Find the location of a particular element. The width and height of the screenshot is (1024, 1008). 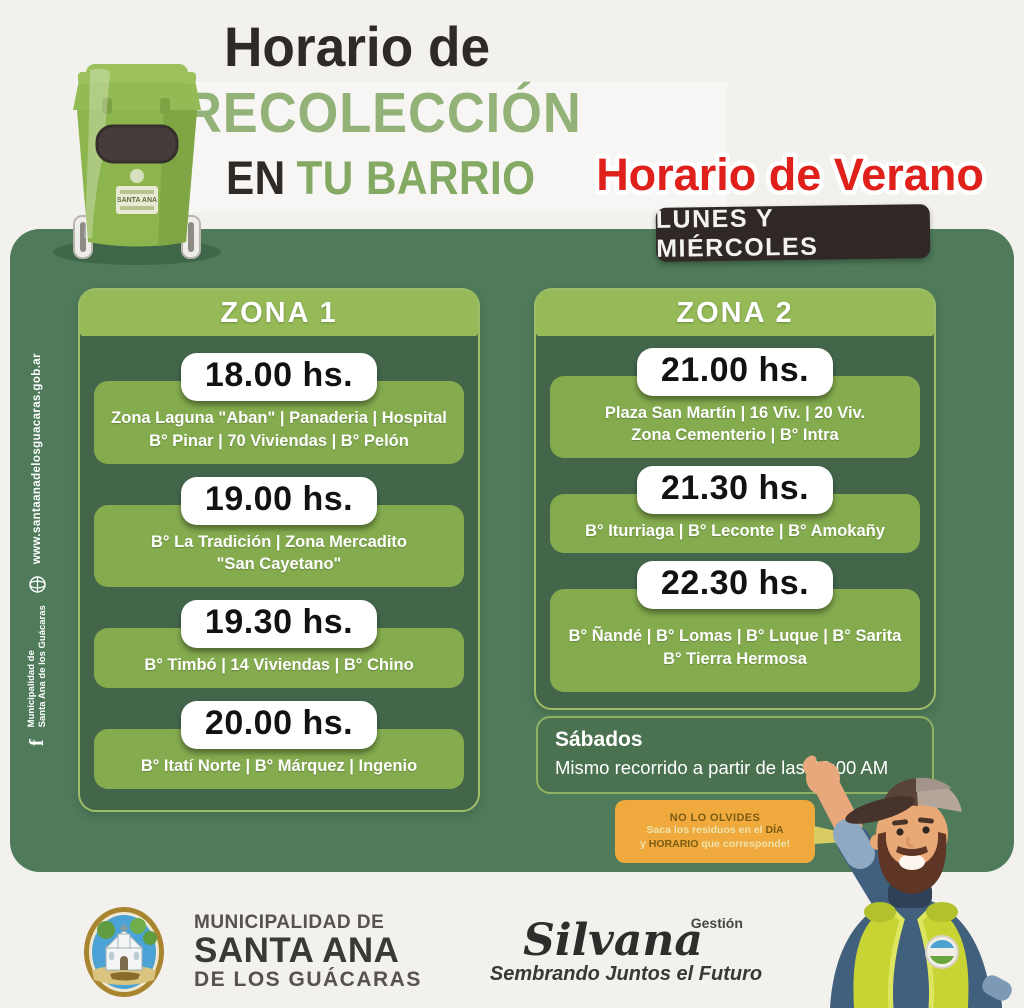

time-pill: 21.30 hs. is located at coordinates (735, 489).